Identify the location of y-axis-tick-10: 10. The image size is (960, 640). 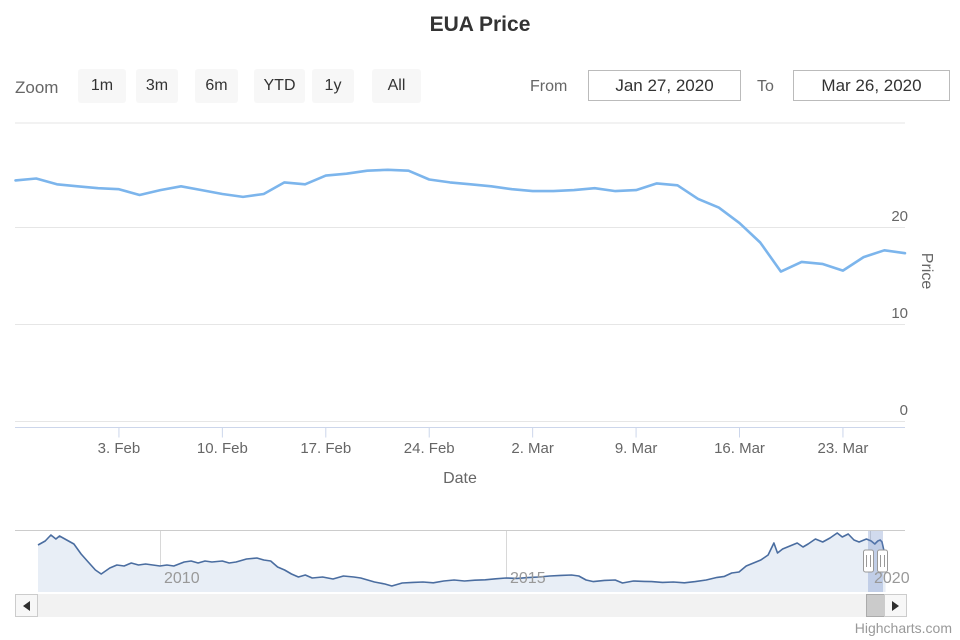
(899, 313).